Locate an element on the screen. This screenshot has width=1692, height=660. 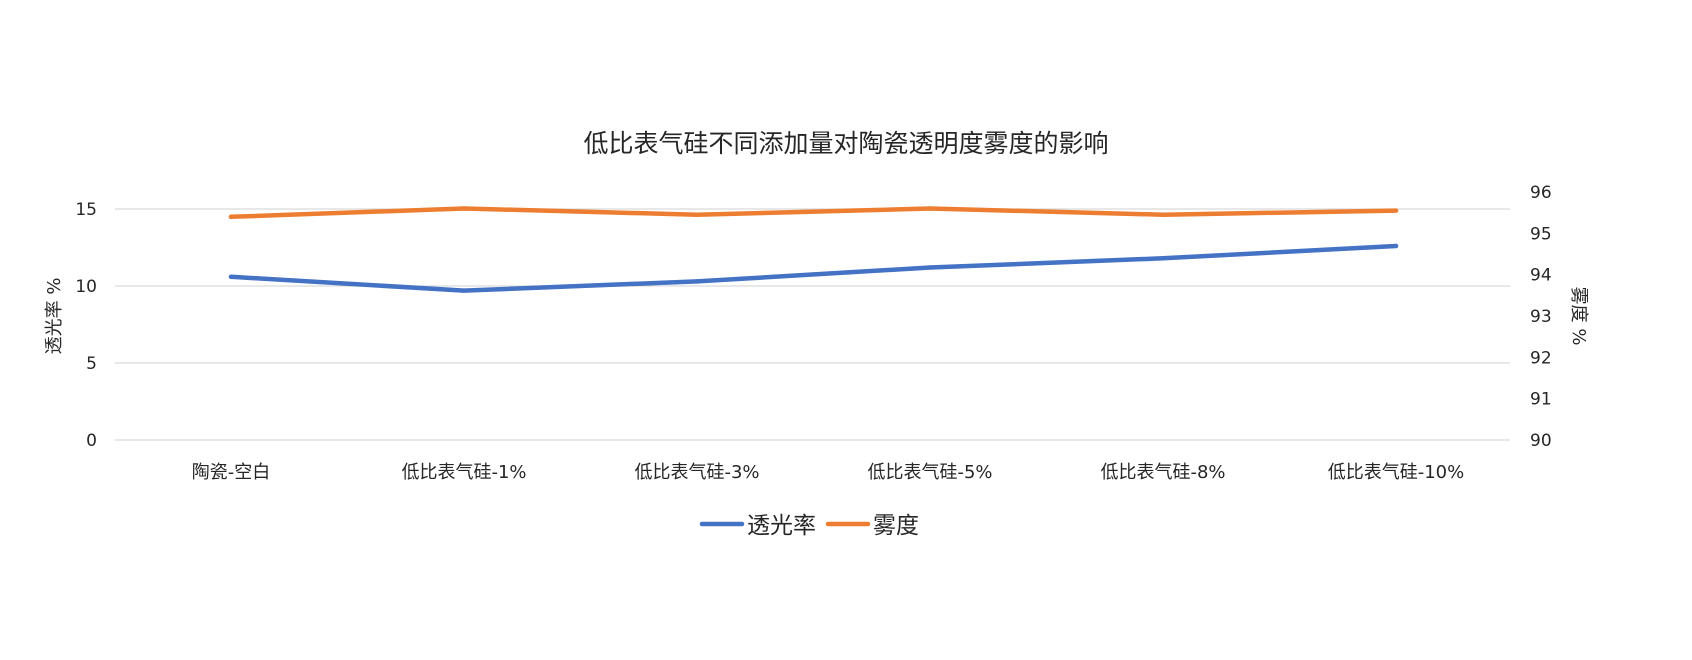
legend-item: 透光率 is located at coordinates (757, 526).